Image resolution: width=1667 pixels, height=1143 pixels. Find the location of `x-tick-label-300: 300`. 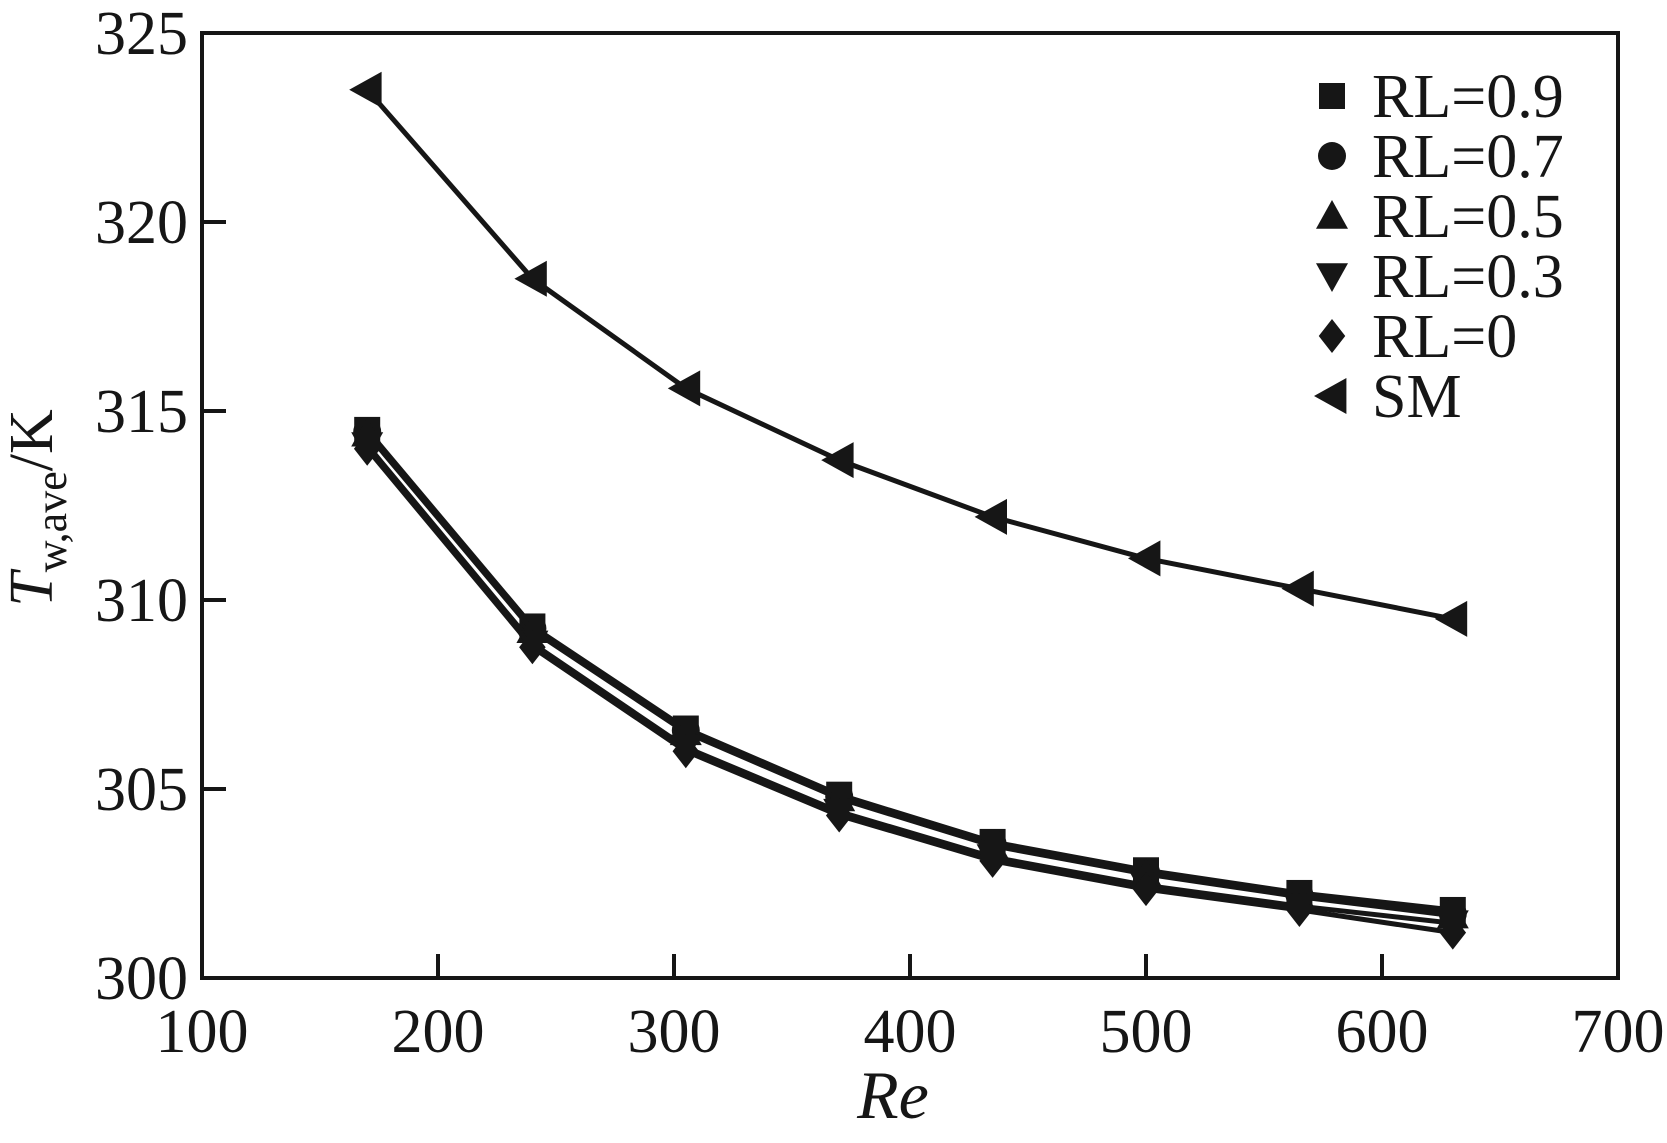

x-tick-label-300: 300 is located at coordinates (674, 1032).